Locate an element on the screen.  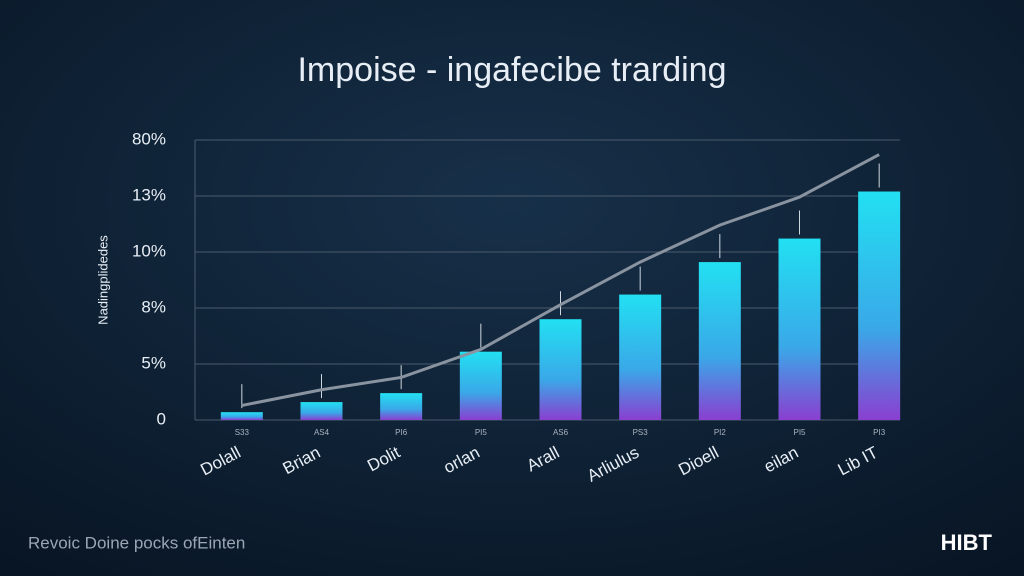
logo: HIBT is located at coordinates (967, 542).